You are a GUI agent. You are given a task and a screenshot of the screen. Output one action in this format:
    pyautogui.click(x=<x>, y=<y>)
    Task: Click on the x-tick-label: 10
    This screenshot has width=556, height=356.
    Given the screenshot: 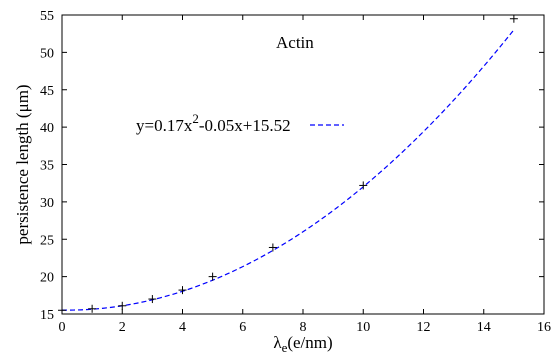 What is the action you would take?
    pyautogui.click(x=363, y=327)
    